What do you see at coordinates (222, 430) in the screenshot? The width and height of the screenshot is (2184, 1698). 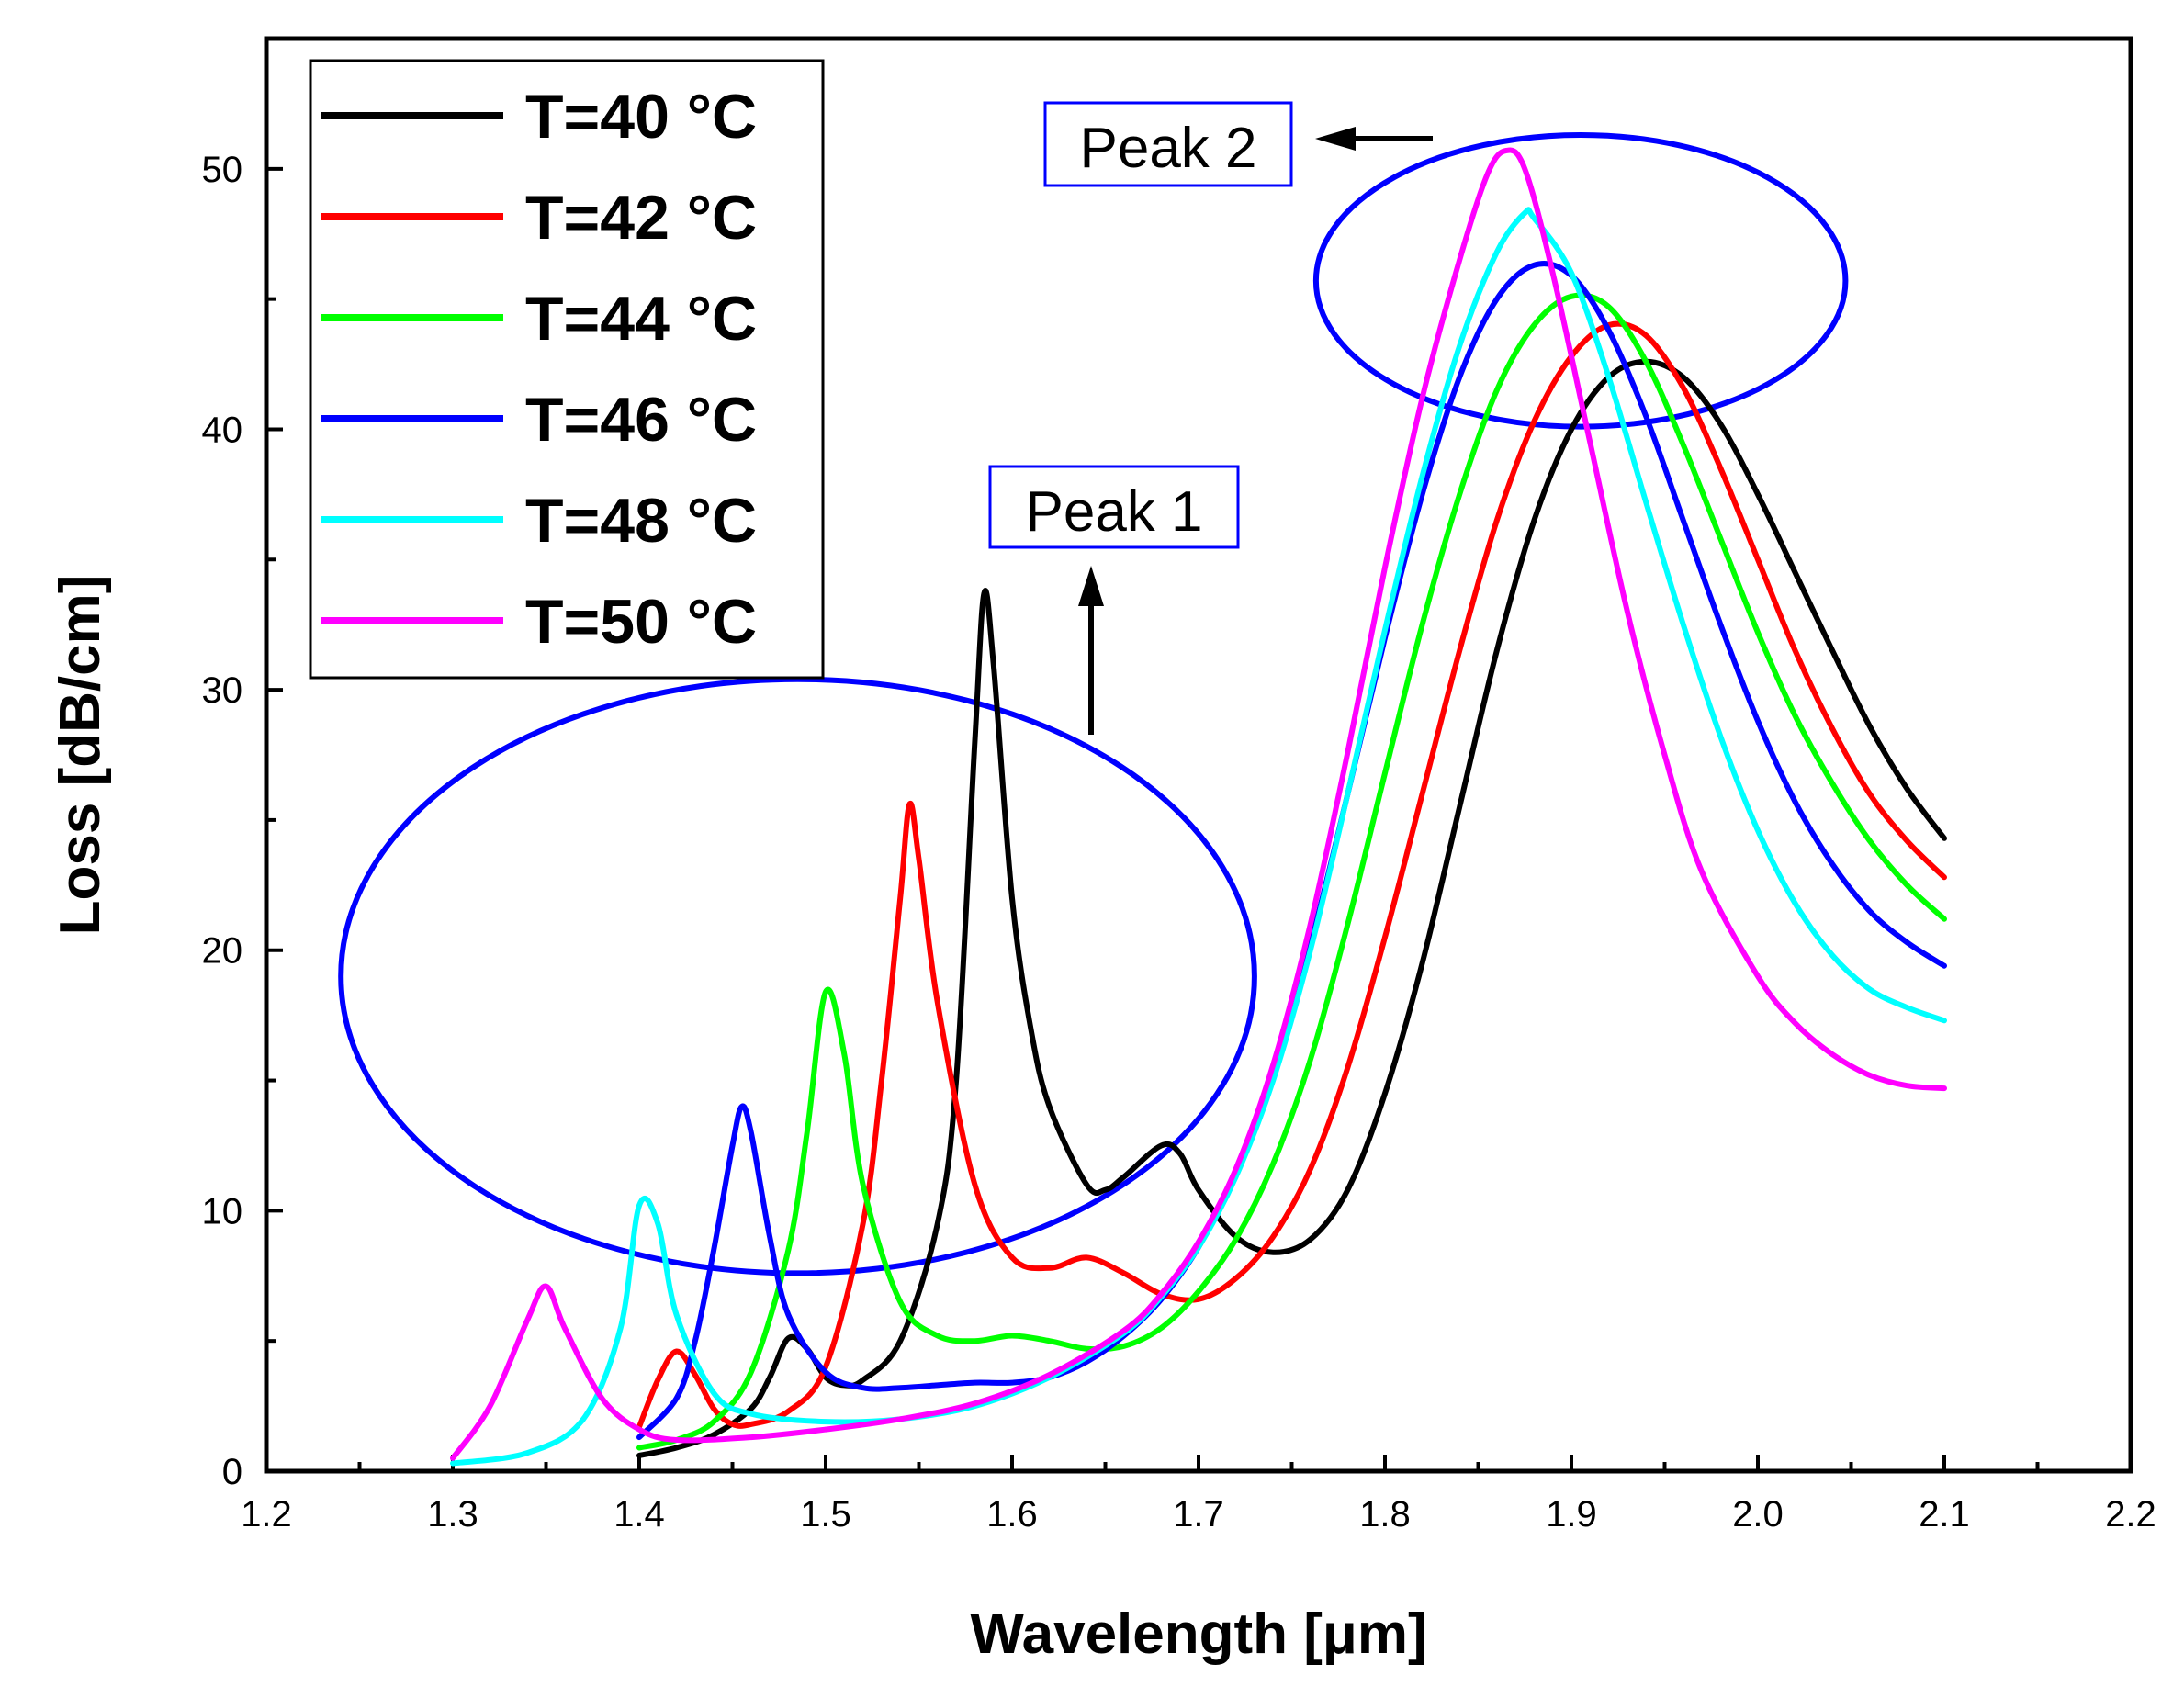 I see `y-tick-label: 40` at bounding box center [222, 430].